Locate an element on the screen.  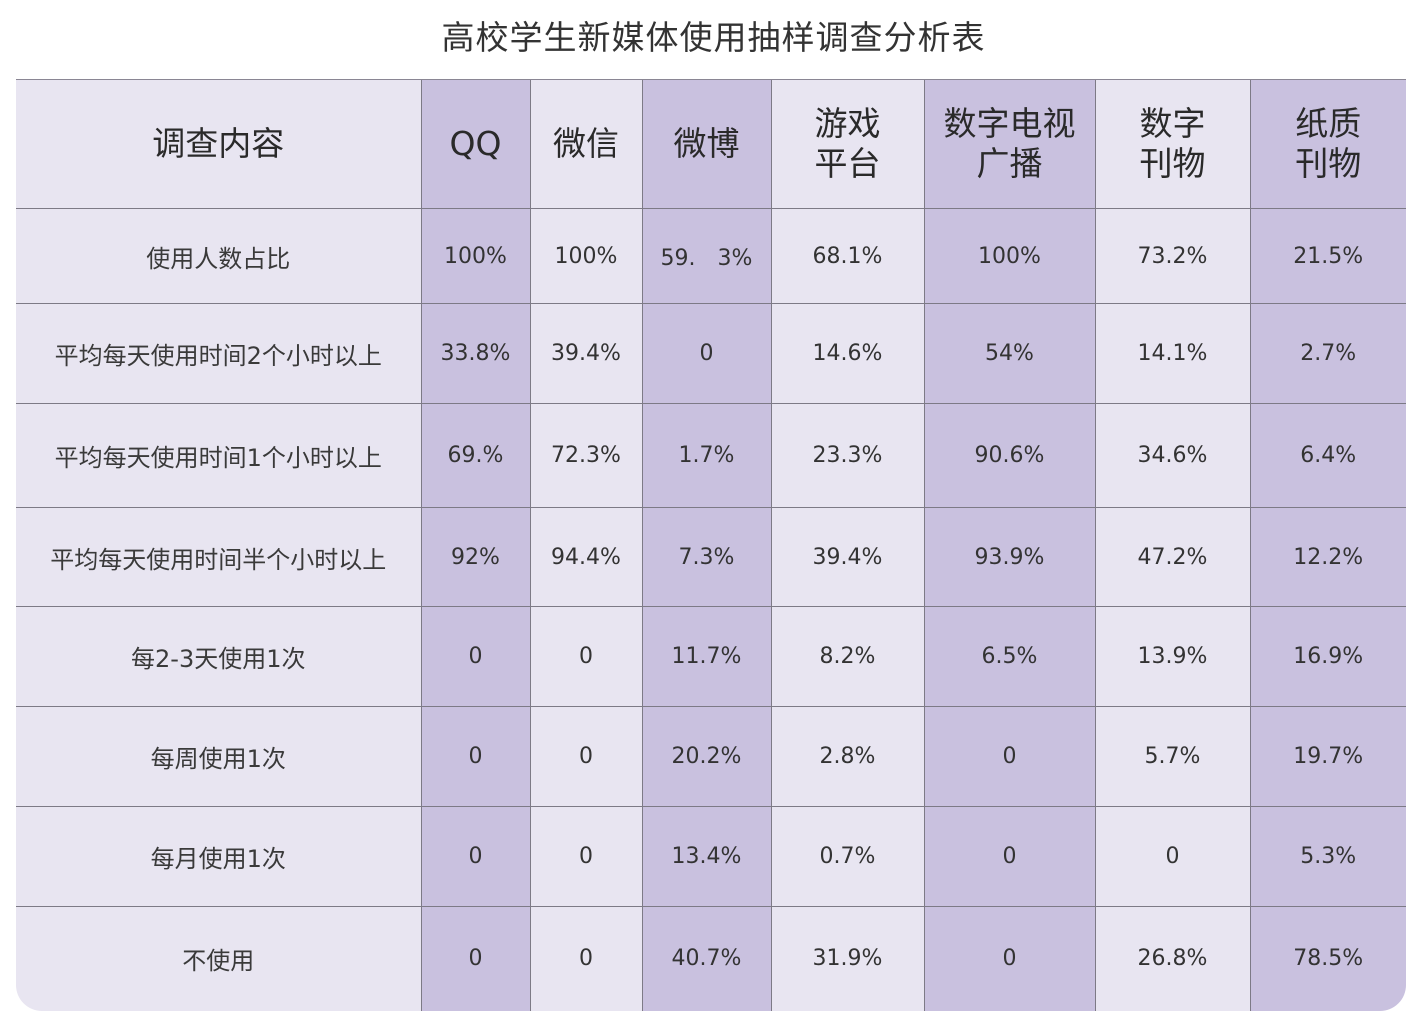
table-cell: 31.9% is located at coordinates (848, 958).